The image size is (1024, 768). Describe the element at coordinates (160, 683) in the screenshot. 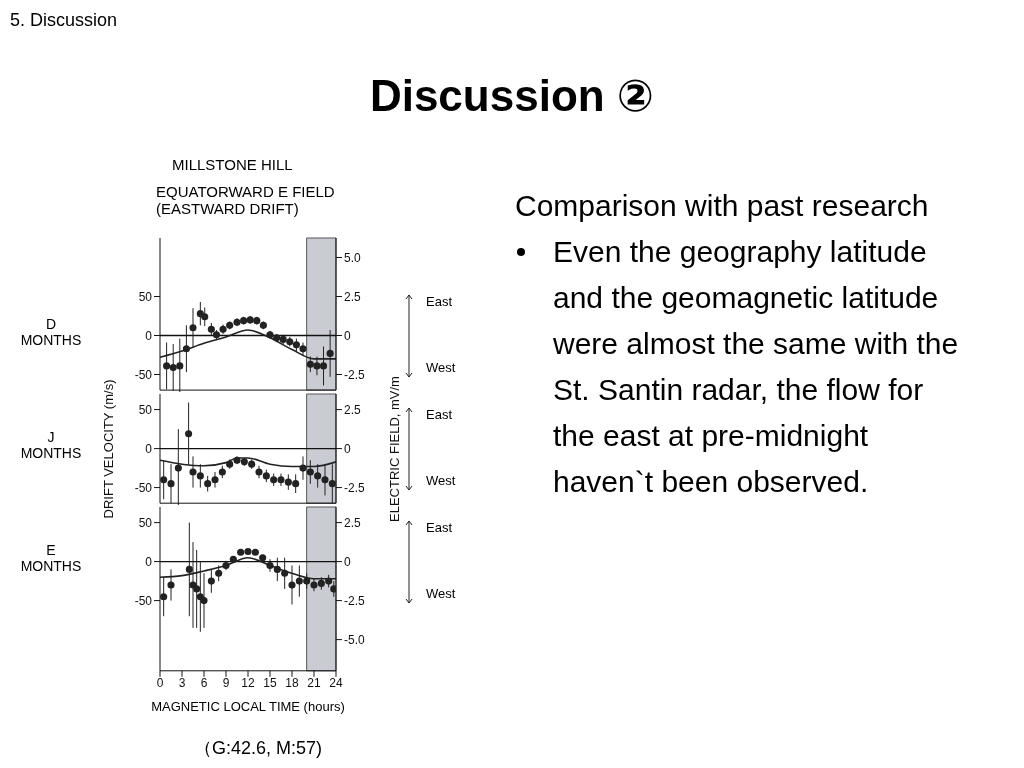

I see `x-tick-label: 0` at that location.